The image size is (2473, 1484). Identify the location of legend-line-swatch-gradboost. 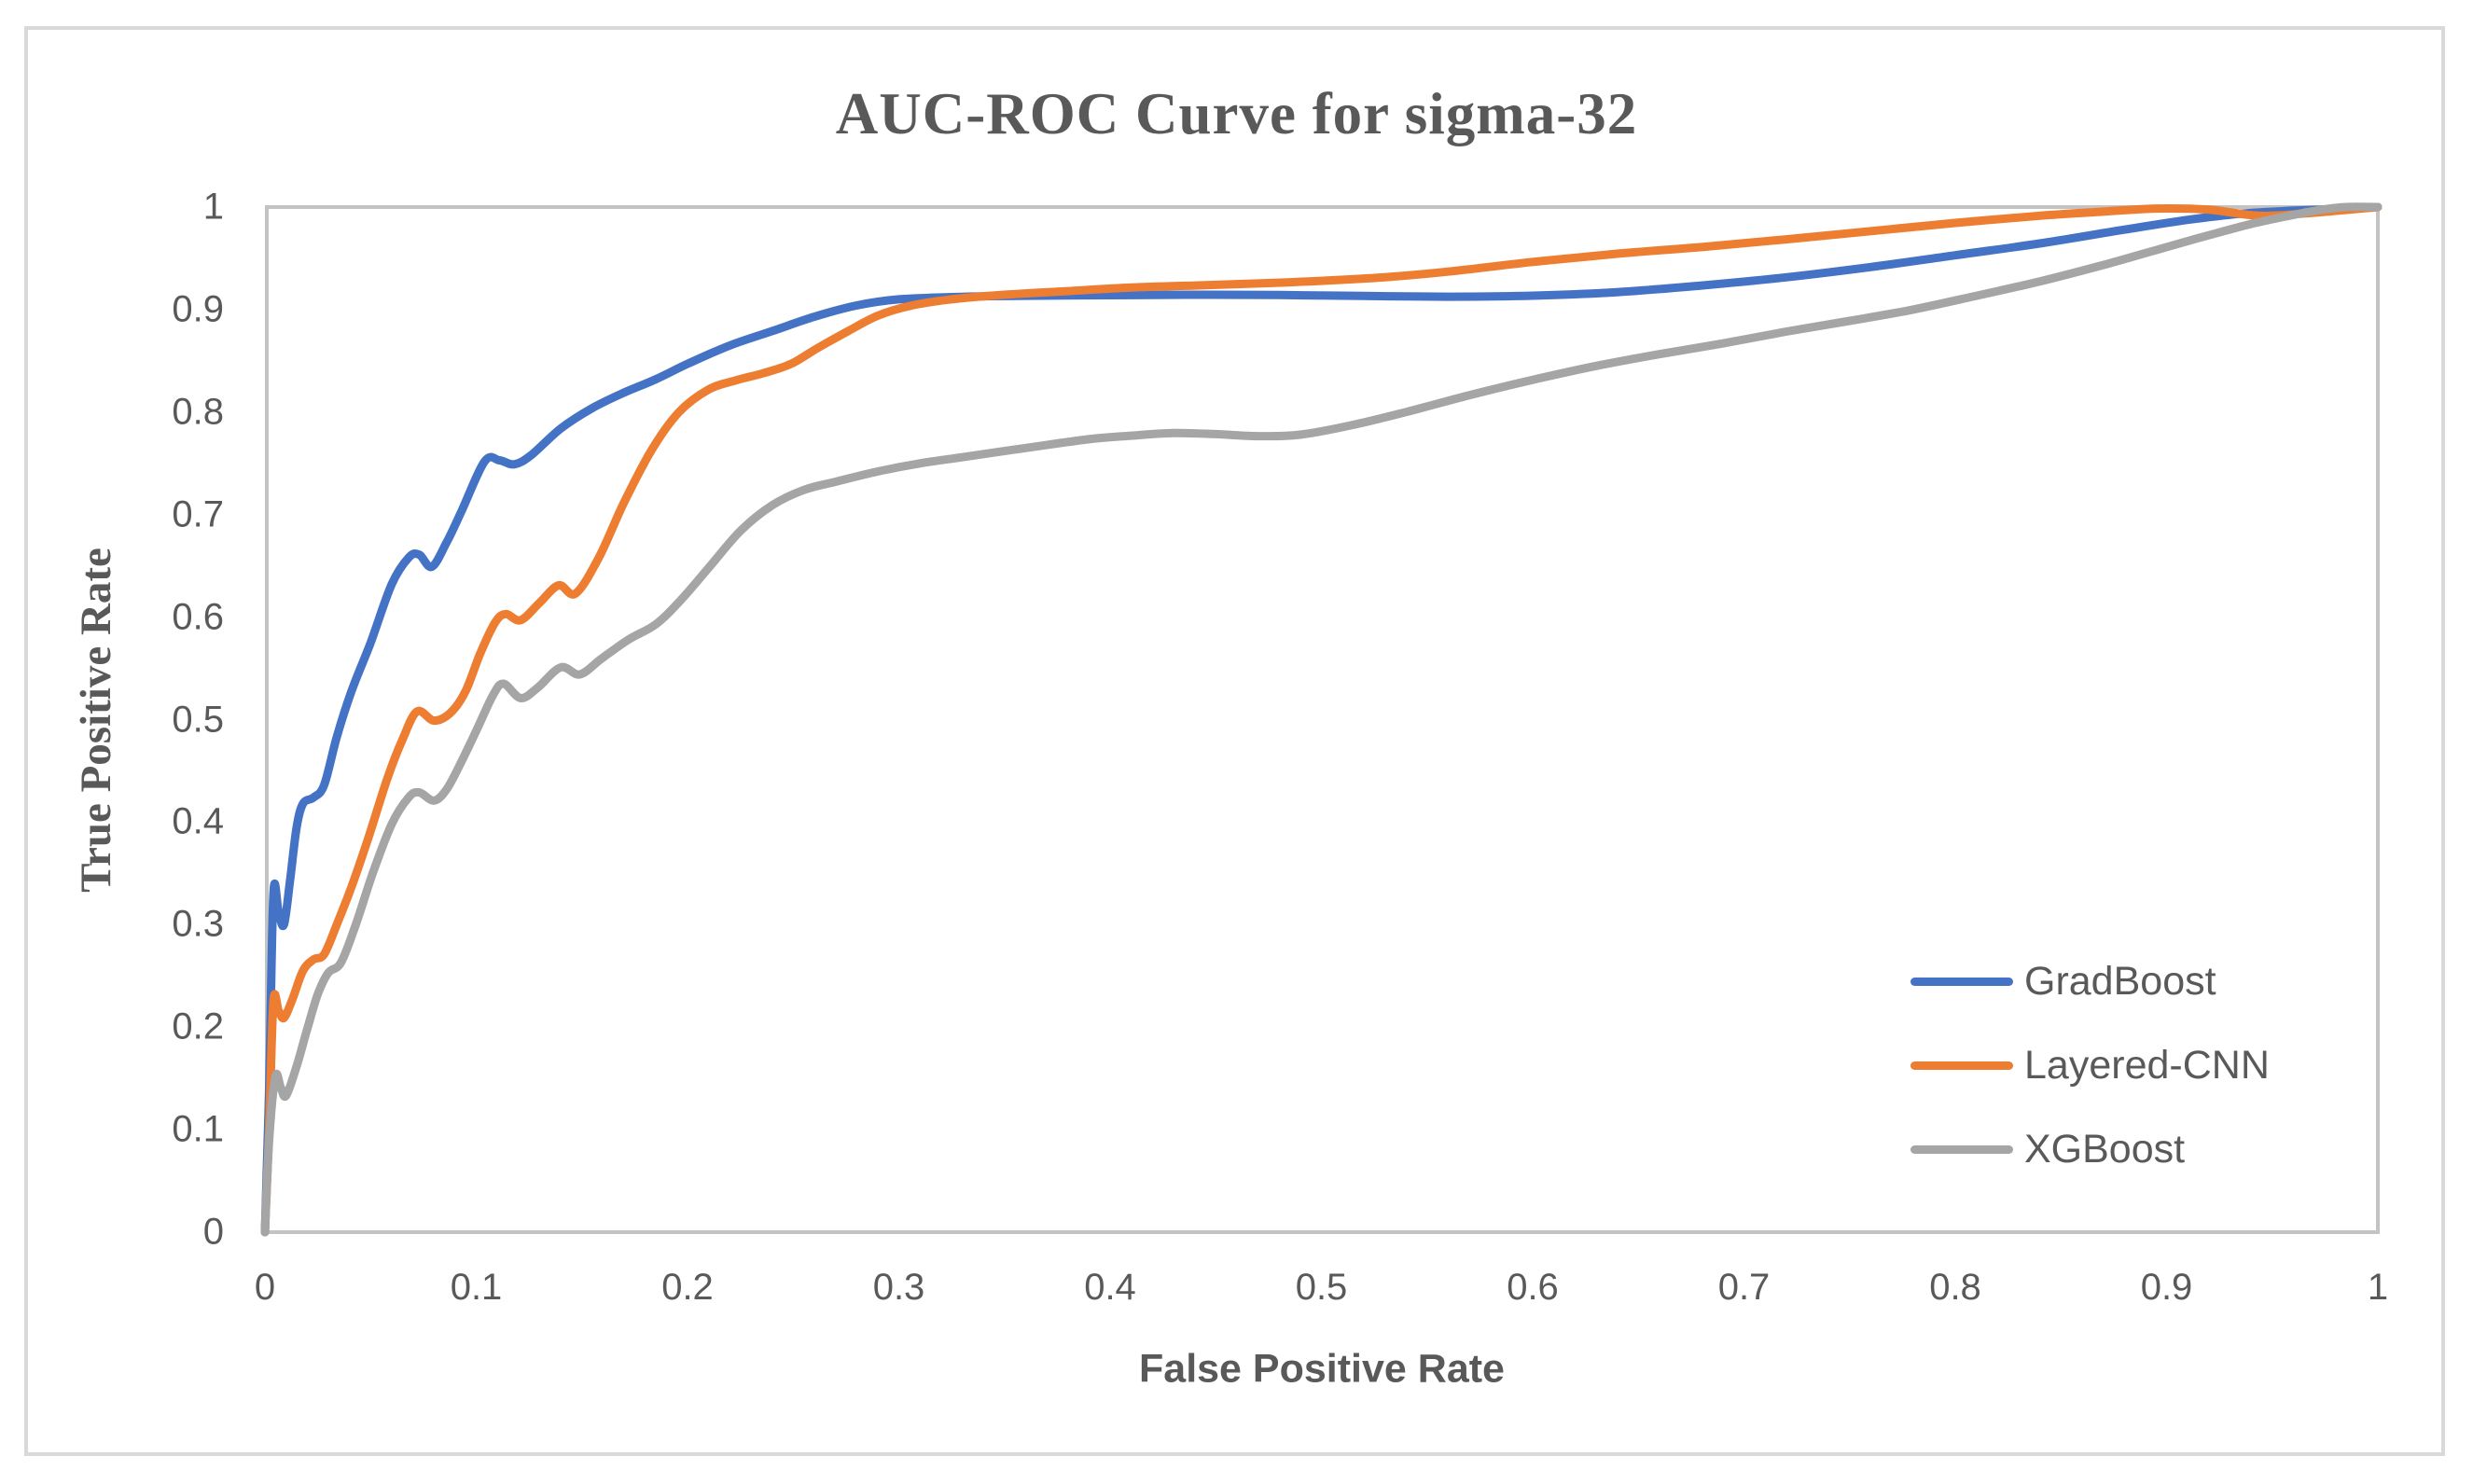
(1961, 982).